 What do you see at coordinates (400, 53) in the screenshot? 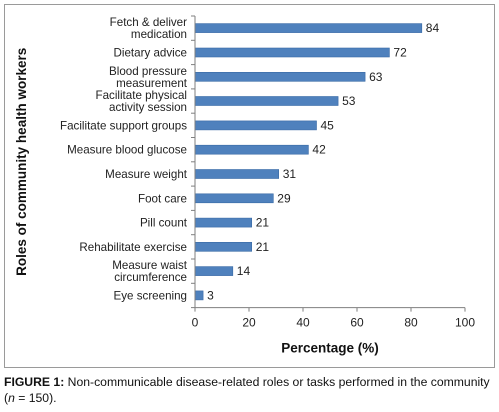
I see `data-label: 72` at bounding box center [400, 53].